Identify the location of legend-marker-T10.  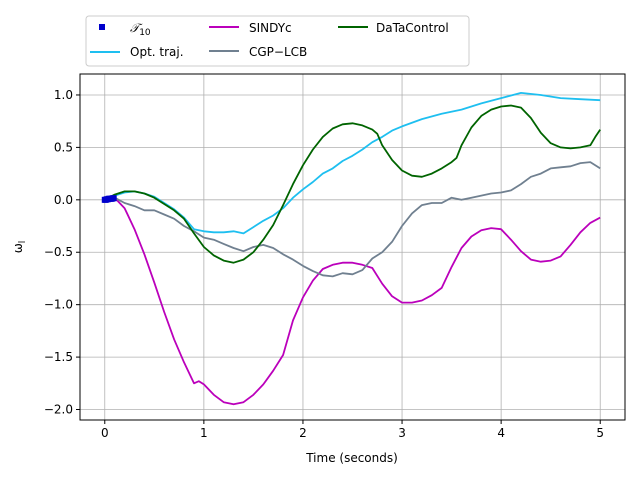
(102, 27).